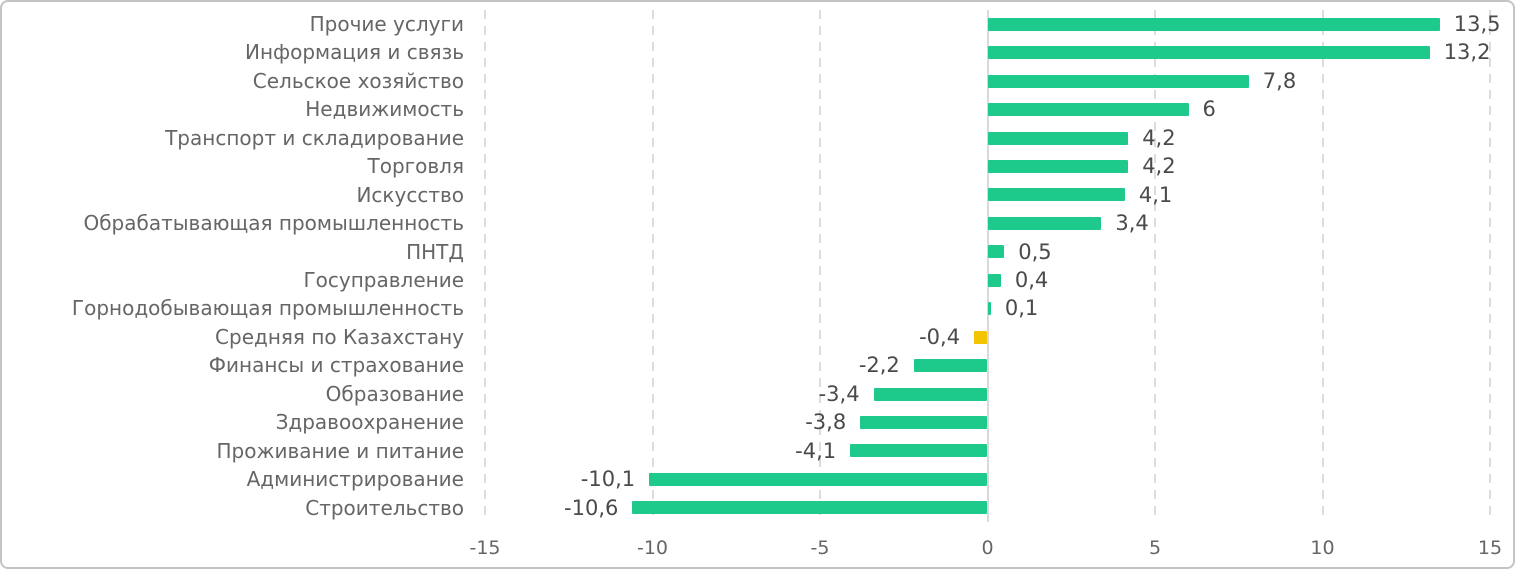 The image size is (1515, 569). Describe the element at coordinates (267, 308) in the screenshot. I see `category-label: Горнодобывающая промышленность` at that location.